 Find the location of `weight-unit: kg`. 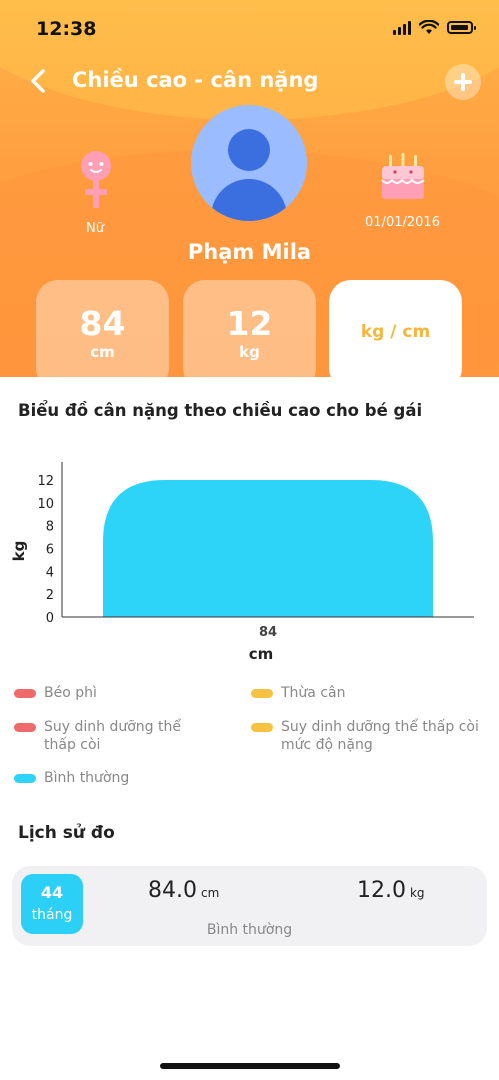

weight-unit: kg is located at coordinates (249, 352).